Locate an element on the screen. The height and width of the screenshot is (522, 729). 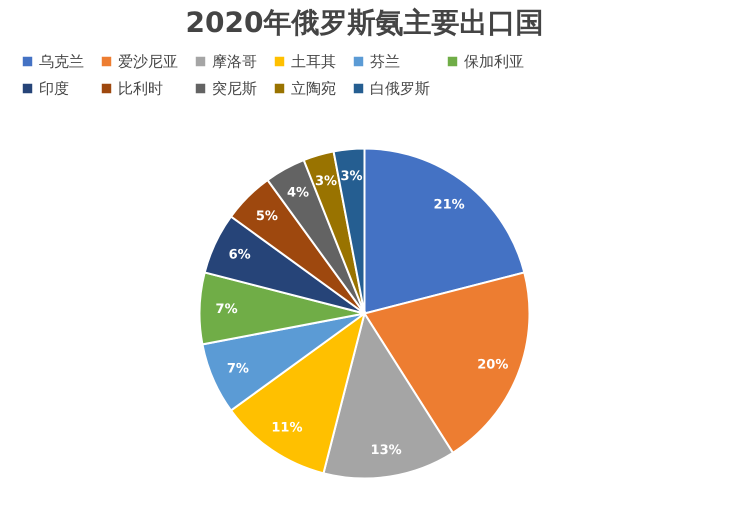
legend-label: 土耳其 is located at coordinates (313, 61).